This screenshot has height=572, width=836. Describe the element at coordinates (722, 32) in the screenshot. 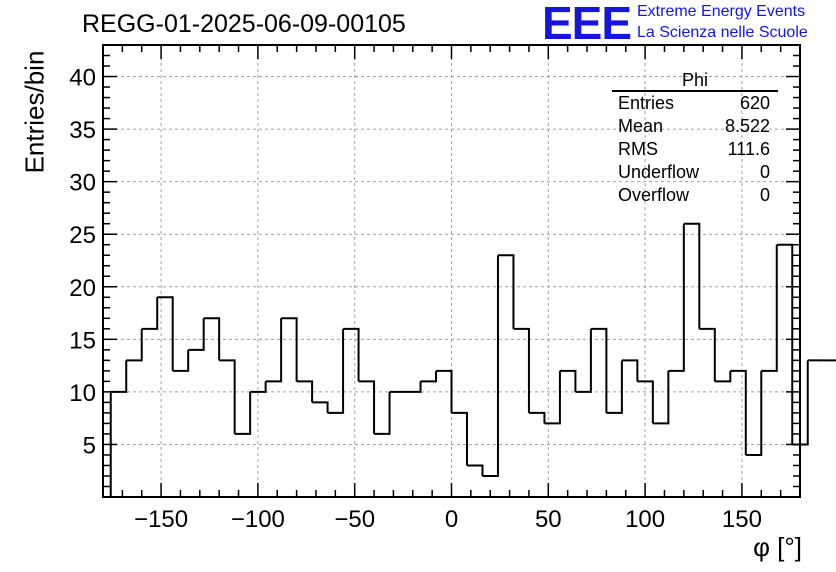

I see `eee-tagline-2: La Scienza nelle Scuole` at that location.